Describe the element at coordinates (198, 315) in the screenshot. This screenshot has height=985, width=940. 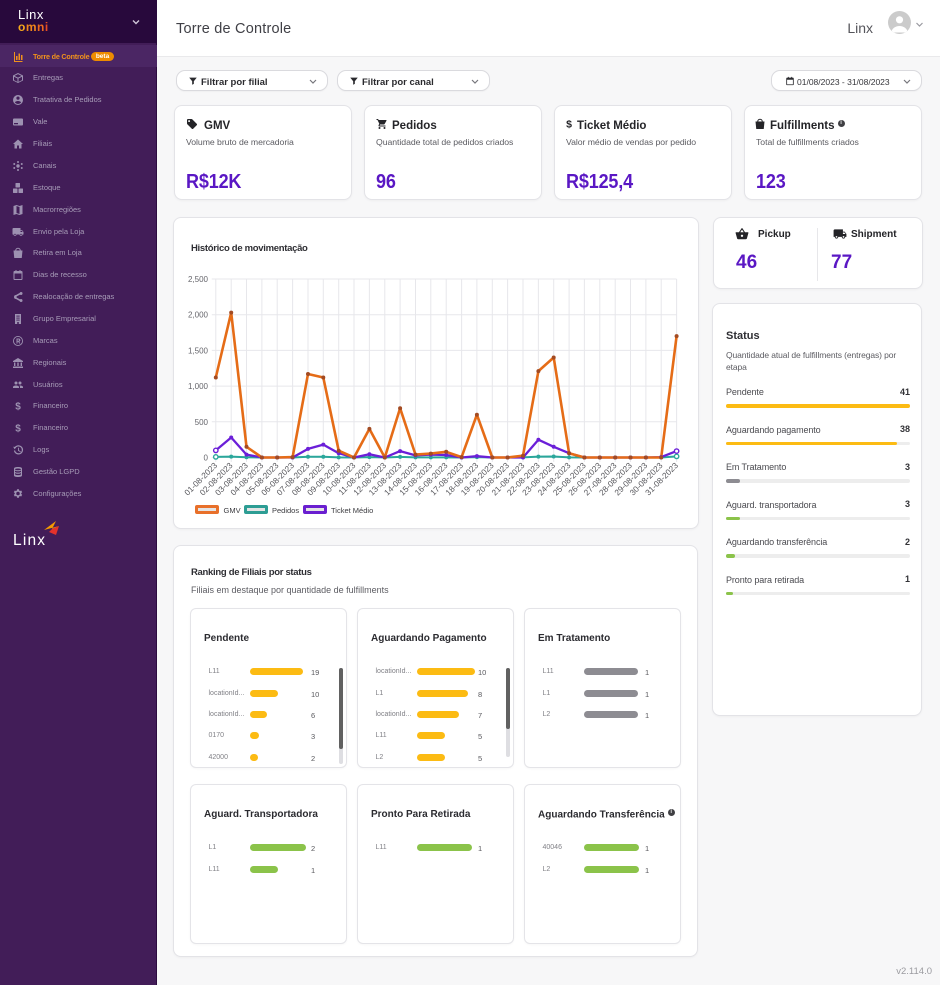
I see `svg-text: 2,000` at that location.